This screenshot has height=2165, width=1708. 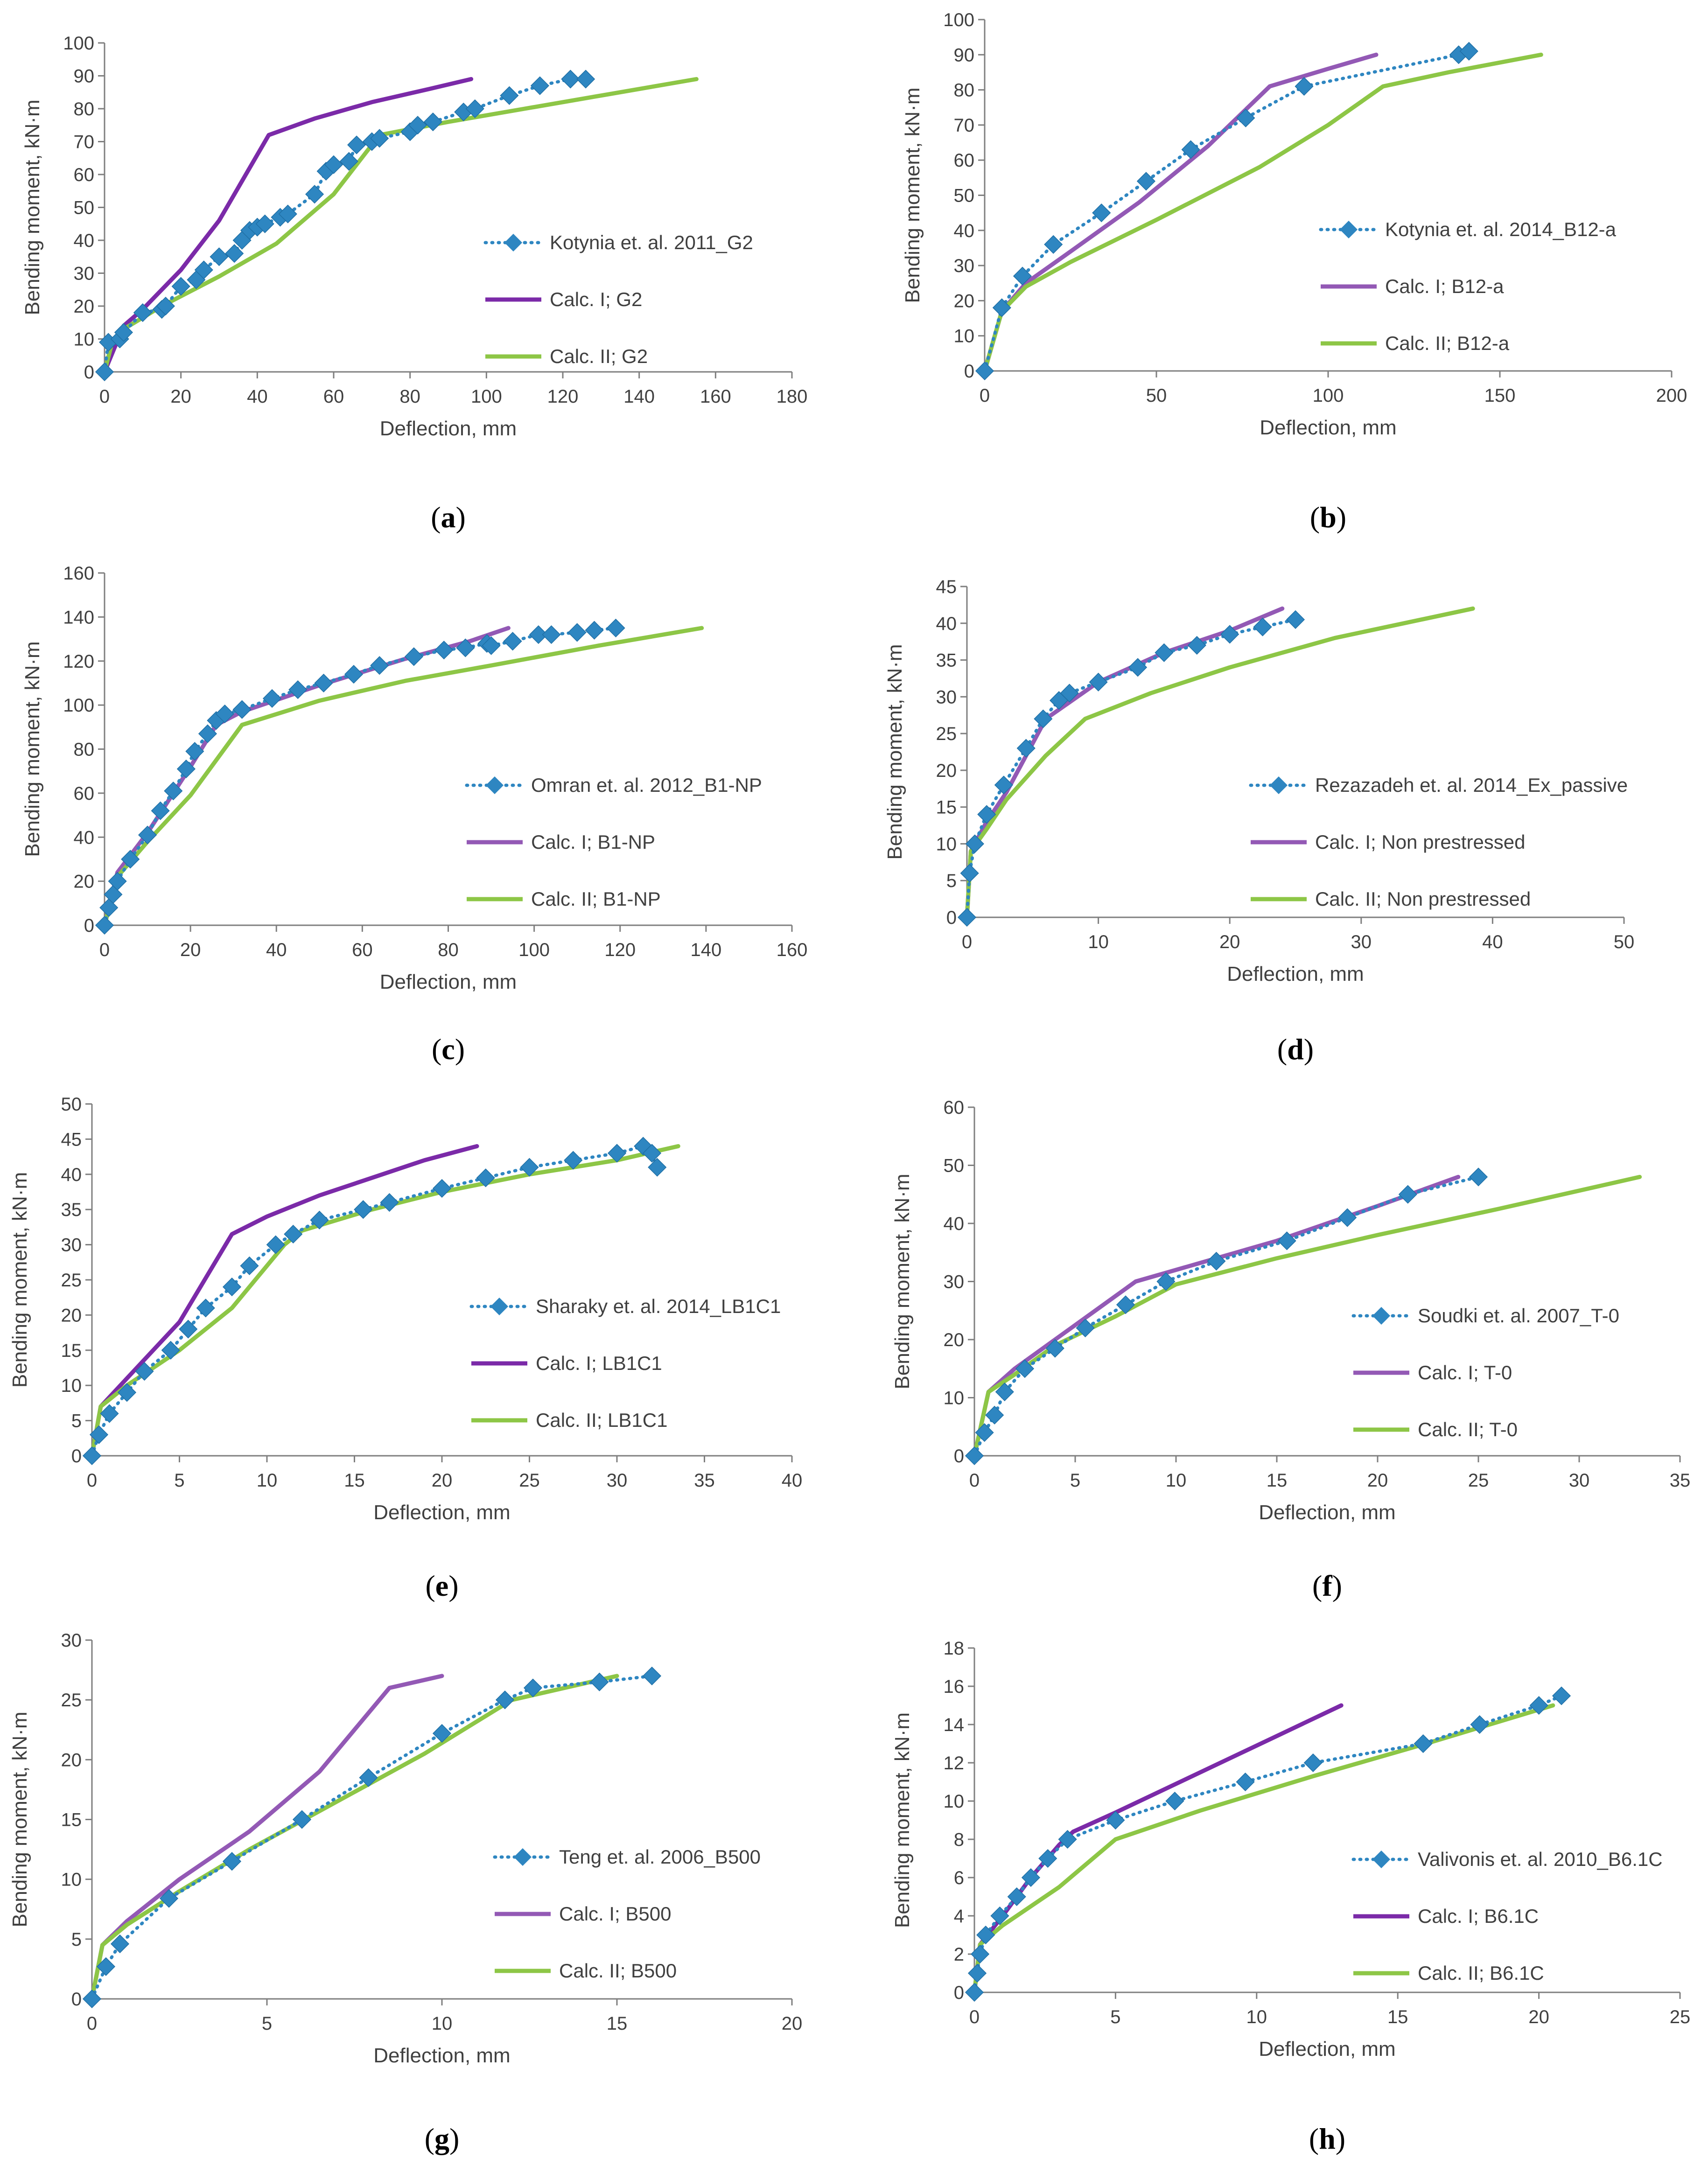 I want to click on y-tick-label: 50, so click(x=84, y=208).